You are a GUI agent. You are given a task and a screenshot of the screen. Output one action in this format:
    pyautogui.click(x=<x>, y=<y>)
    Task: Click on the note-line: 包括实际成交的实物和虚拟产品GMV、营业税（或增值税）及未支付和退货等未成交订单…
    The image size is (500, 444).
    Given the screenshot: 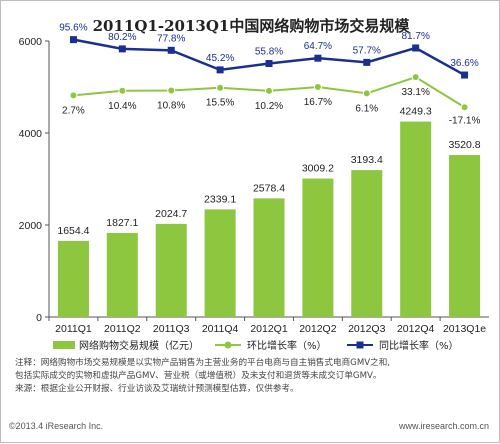 What is the action you would take?
    pyautogui.click(x=198, y=376)
    